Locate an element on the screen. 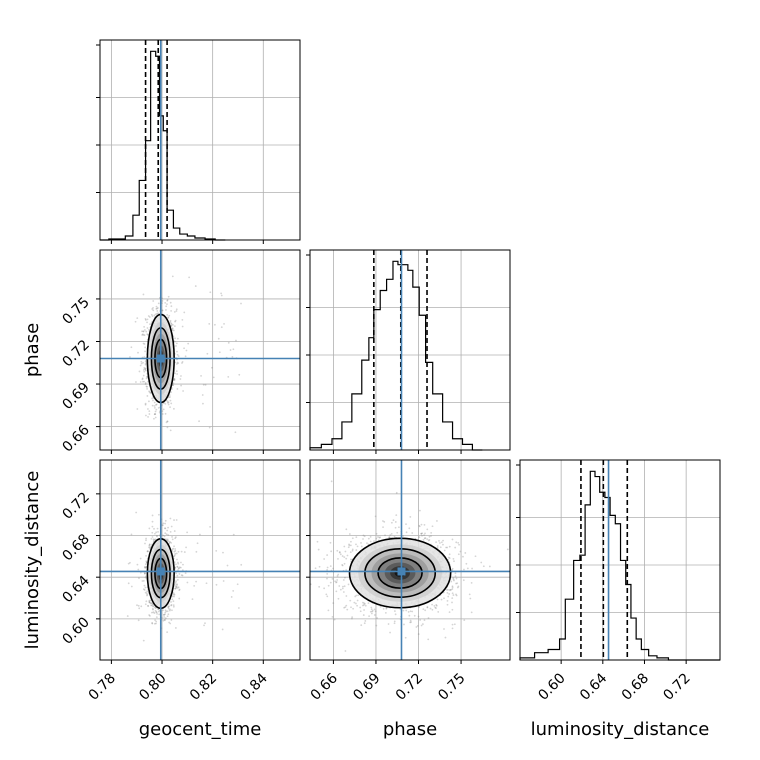 The width and height of the screenshot is (760, 760). ylabel-luminosity_distance: luminosity_distance is located at coordinates (32, 560).